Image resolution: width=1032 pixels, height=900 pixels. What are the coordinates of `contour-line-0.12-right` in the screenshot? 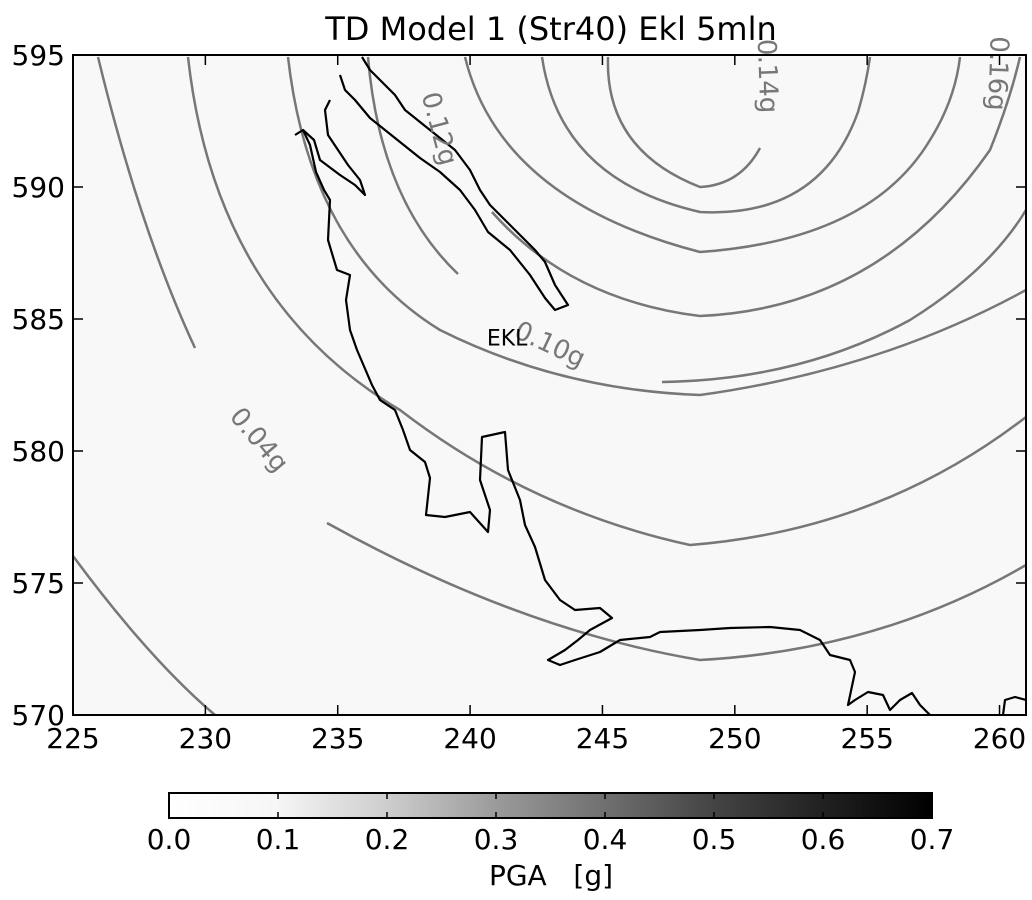 It's located at (756, 187).